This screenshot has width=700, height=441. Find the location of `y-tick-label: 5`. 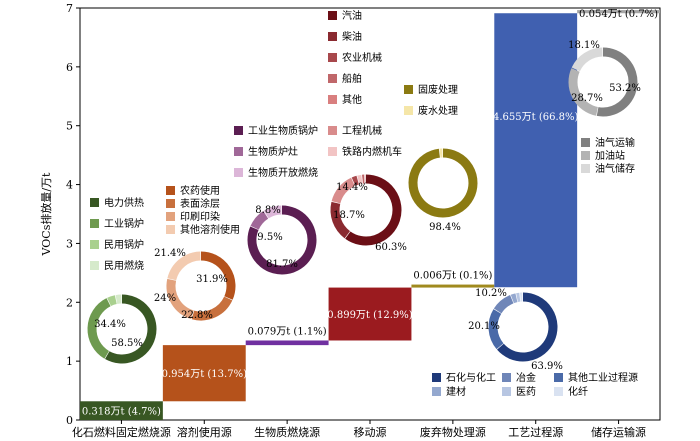

y-tick-label: 5 is located at coordinates (69, 126).